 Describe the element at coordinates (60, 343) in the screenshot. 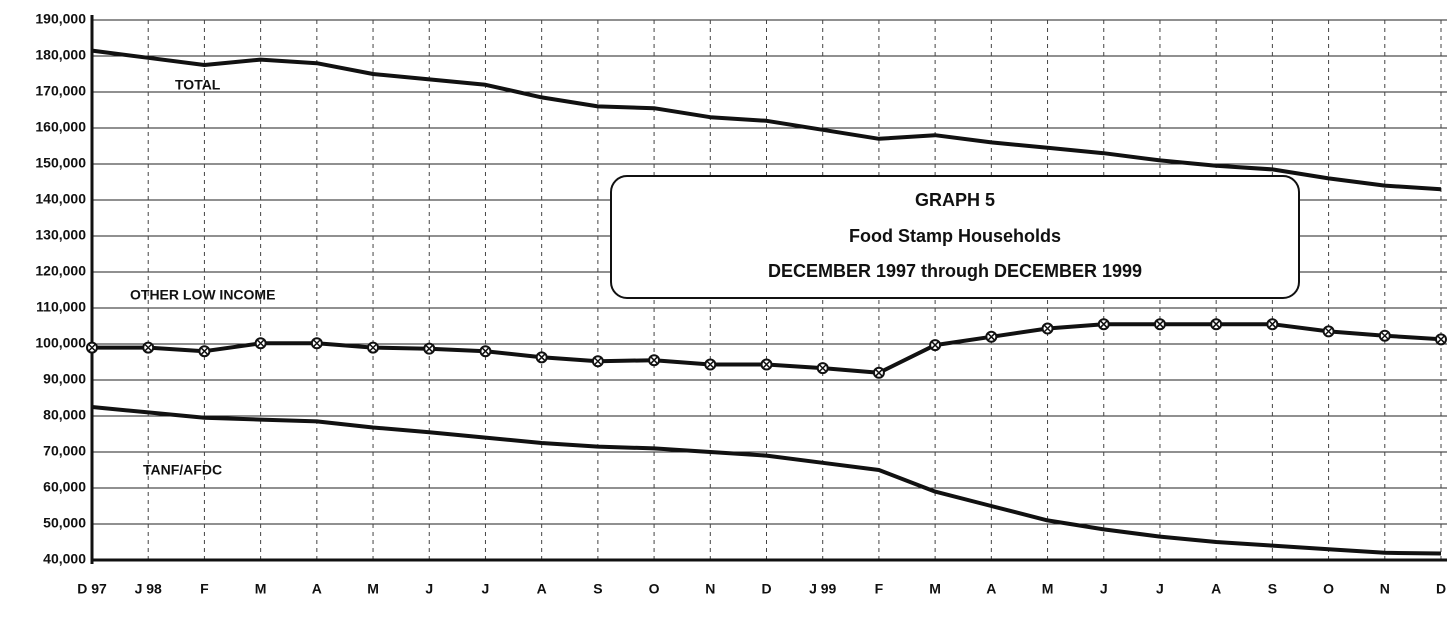

I see `y-tick-label: 100,000` at that location.